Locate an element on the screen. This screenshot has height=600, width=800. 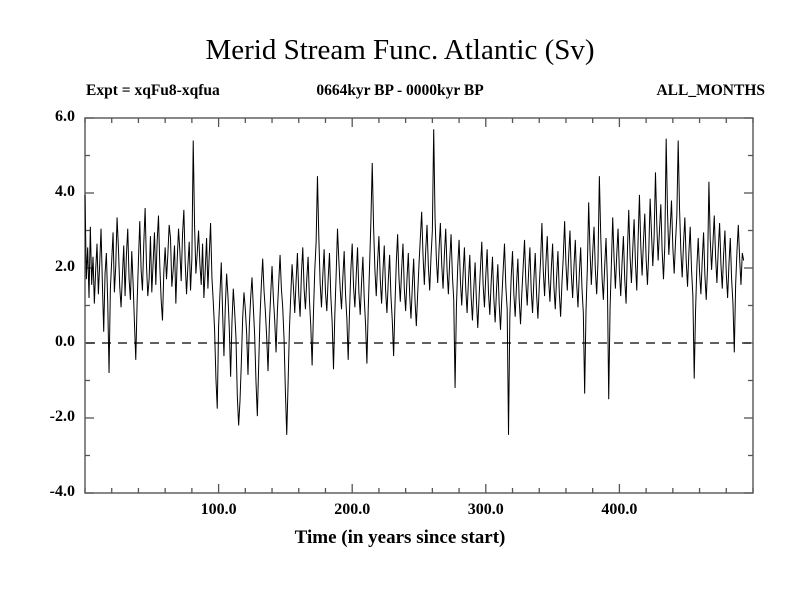
period-label: 0664kyr BP - 0000kyr BP is located at coordinates (400, 90).